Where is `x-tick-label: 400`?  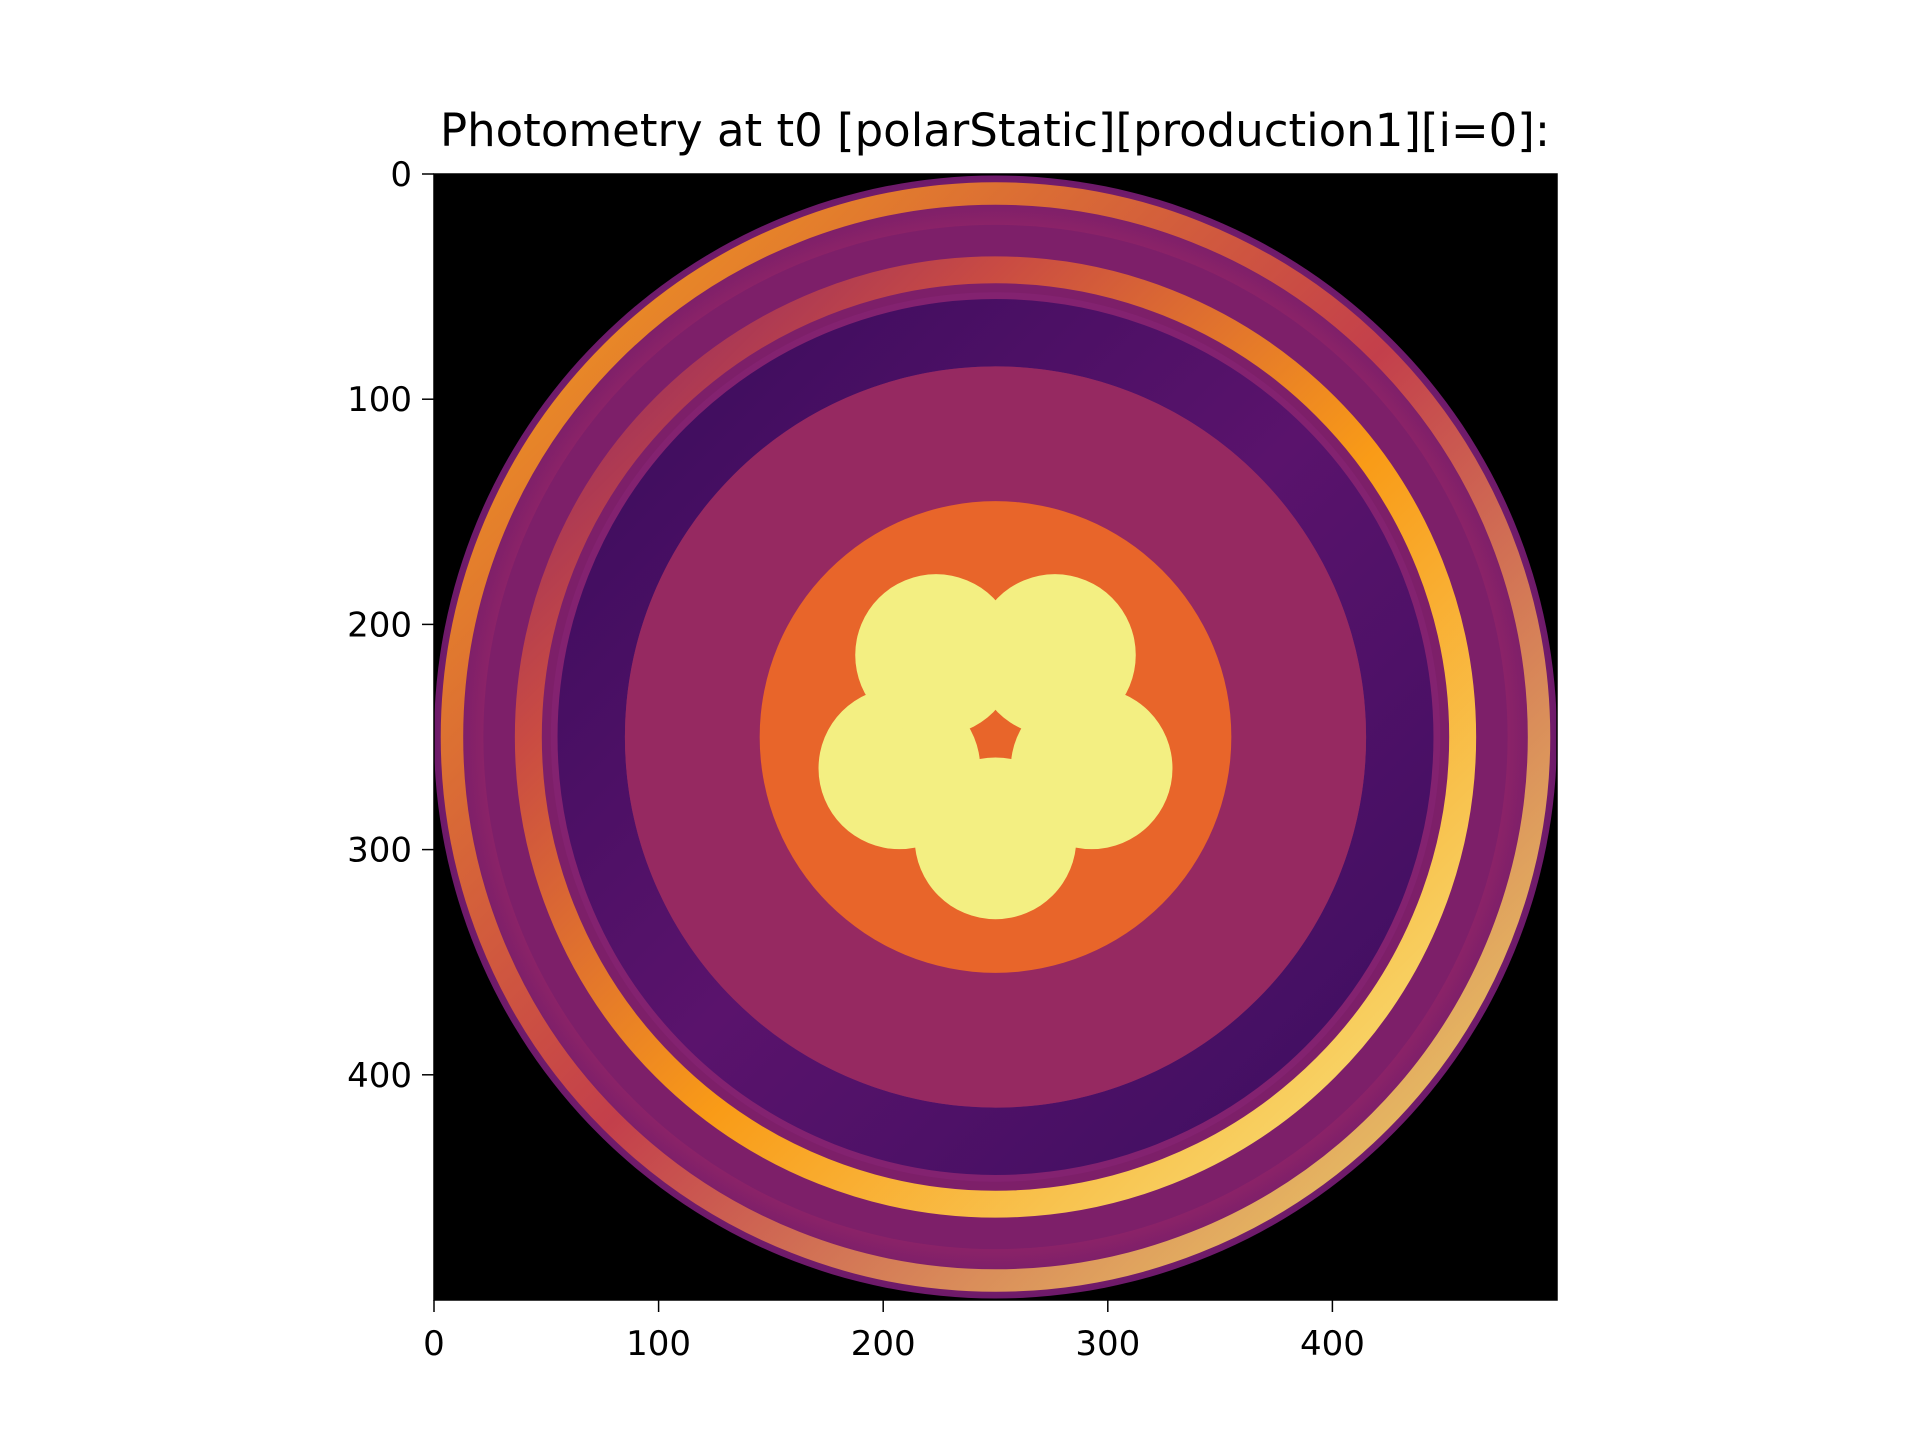 x-tick-label: 400 is located at coordinates (1332, 1344).